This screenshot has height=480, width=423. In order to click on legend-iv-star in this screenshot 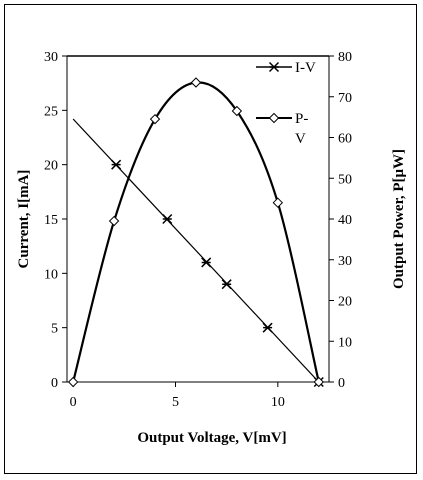, I will do `click(274, 67)`.